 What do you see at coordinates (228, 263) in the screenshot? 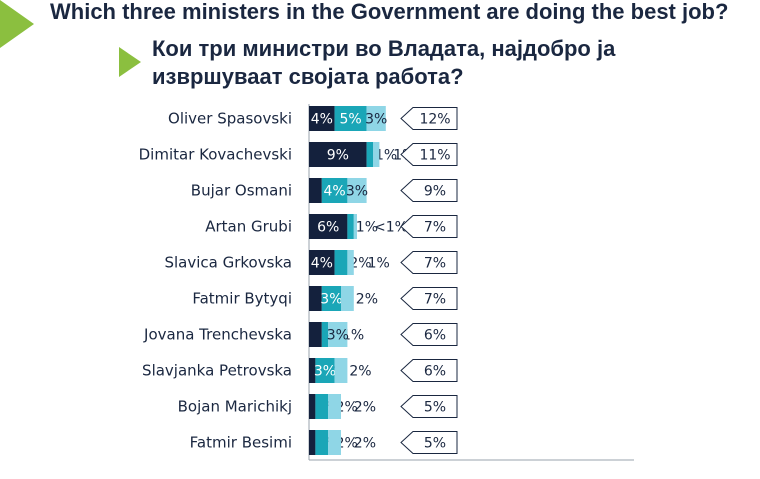
I see `category-label: Slavica Grkovska` at bounding box center [228, 263].